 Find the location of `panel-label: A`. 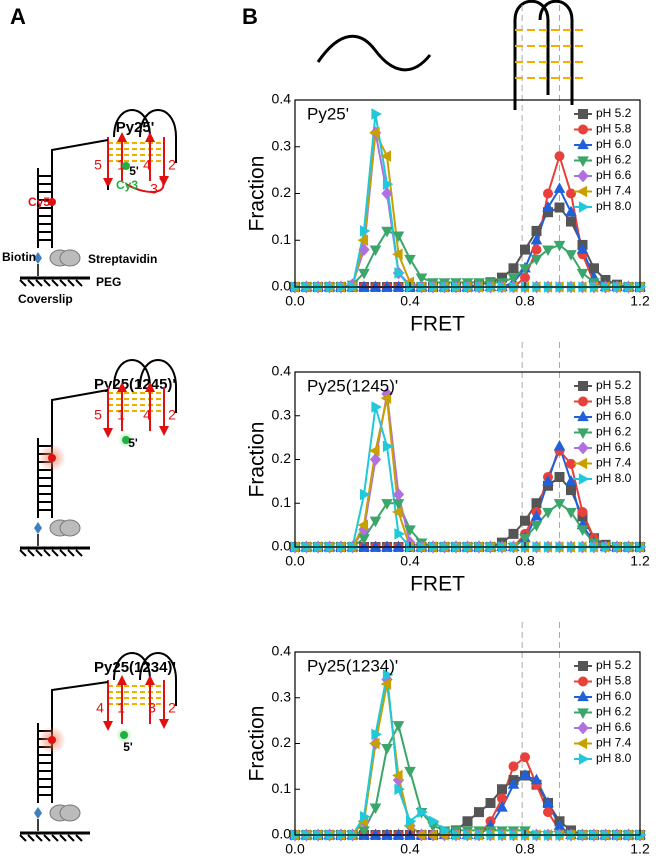

panel-label: A is located at coordinates (18, 16).